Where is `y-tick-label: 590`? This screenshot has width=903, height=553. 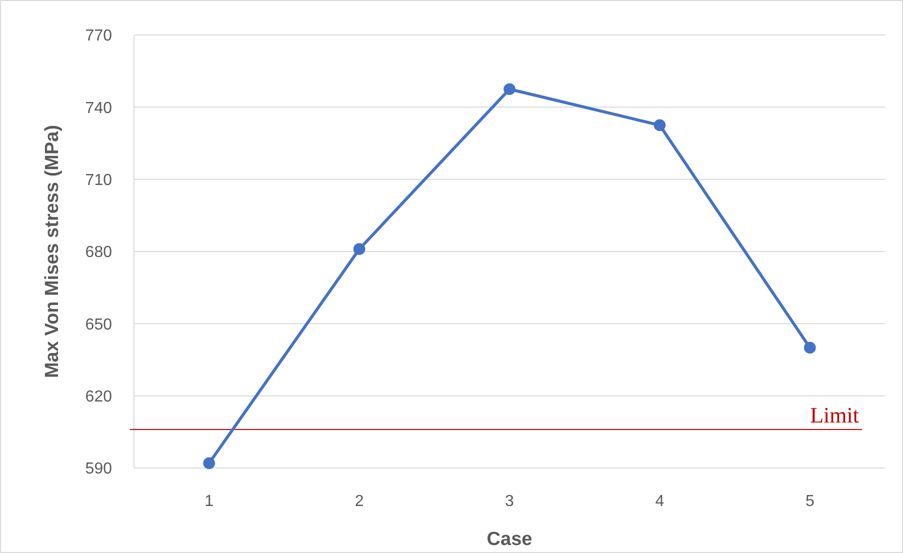 y-tick-label: 590 is located at coordinates (98, 469).